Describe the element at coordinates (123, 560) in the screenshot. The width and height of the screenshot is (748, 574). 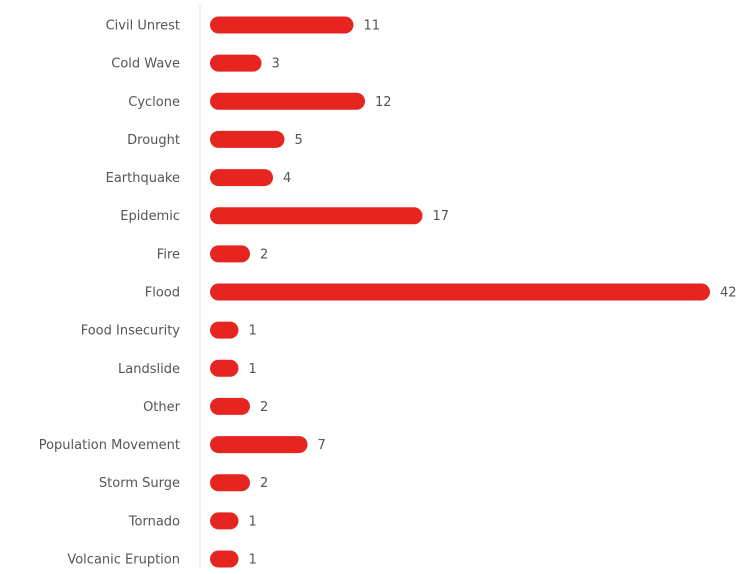
I see `category-label: Volcanic Eruption` at that location.